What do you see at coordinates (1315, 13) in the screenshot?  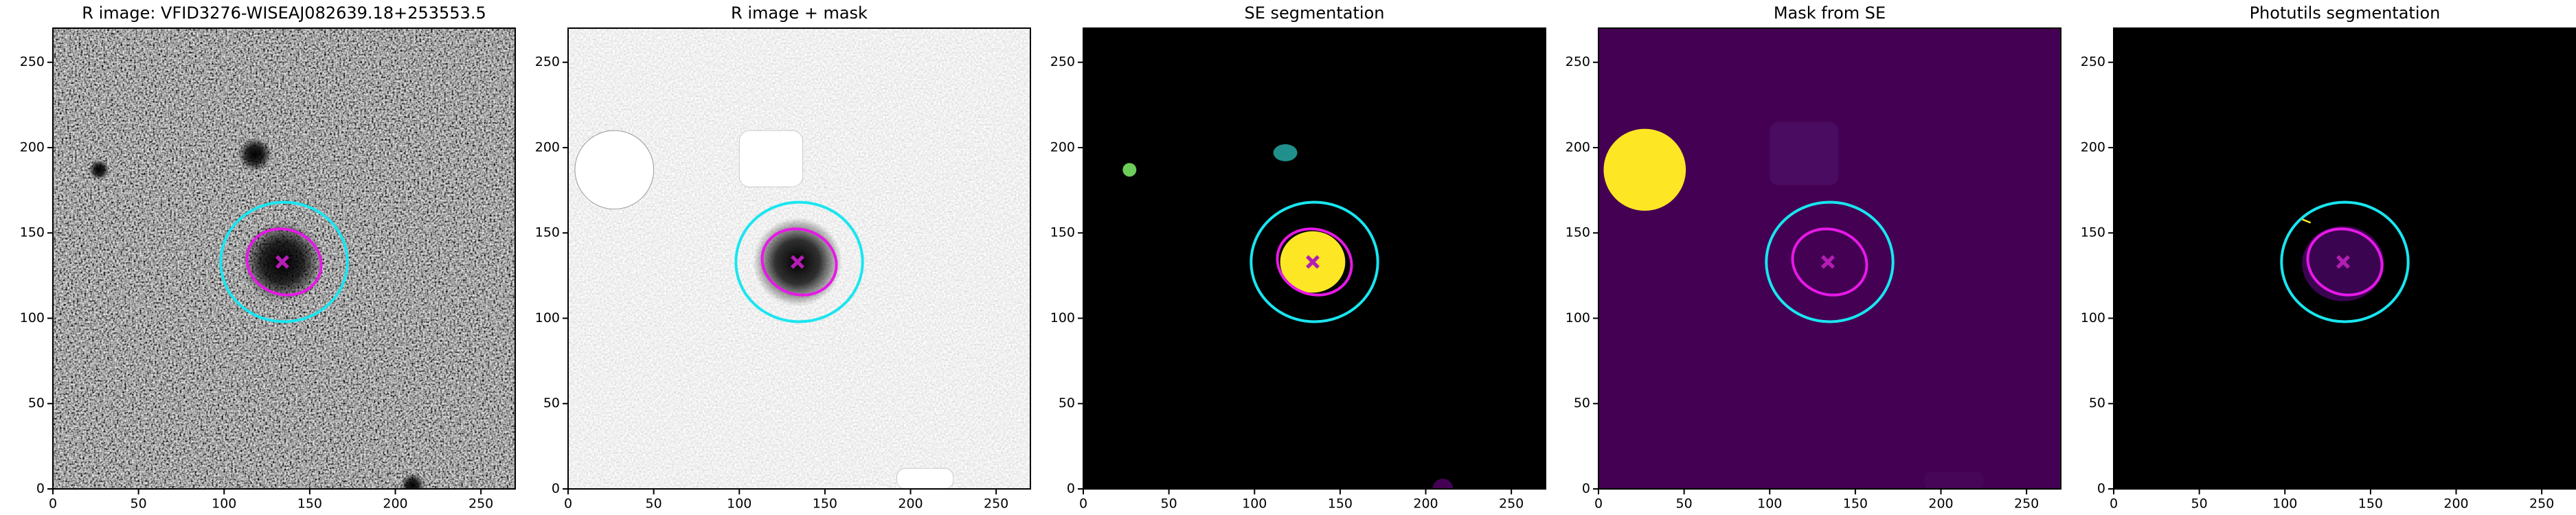 I see `panel-title: SE segmentation` at bounding box center [1315, 13].